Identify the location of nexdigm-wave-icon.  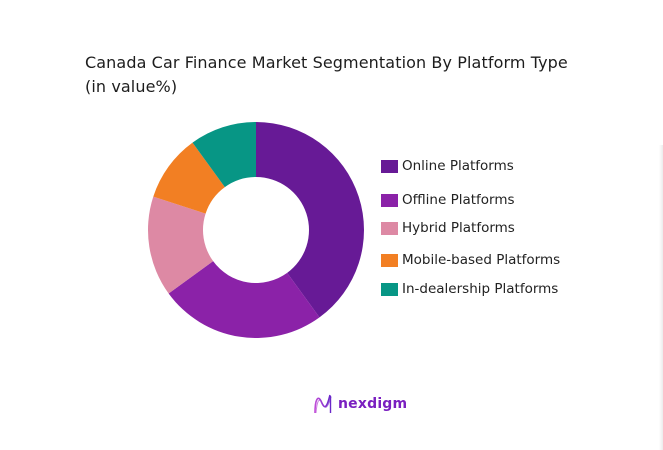
(323, 404).